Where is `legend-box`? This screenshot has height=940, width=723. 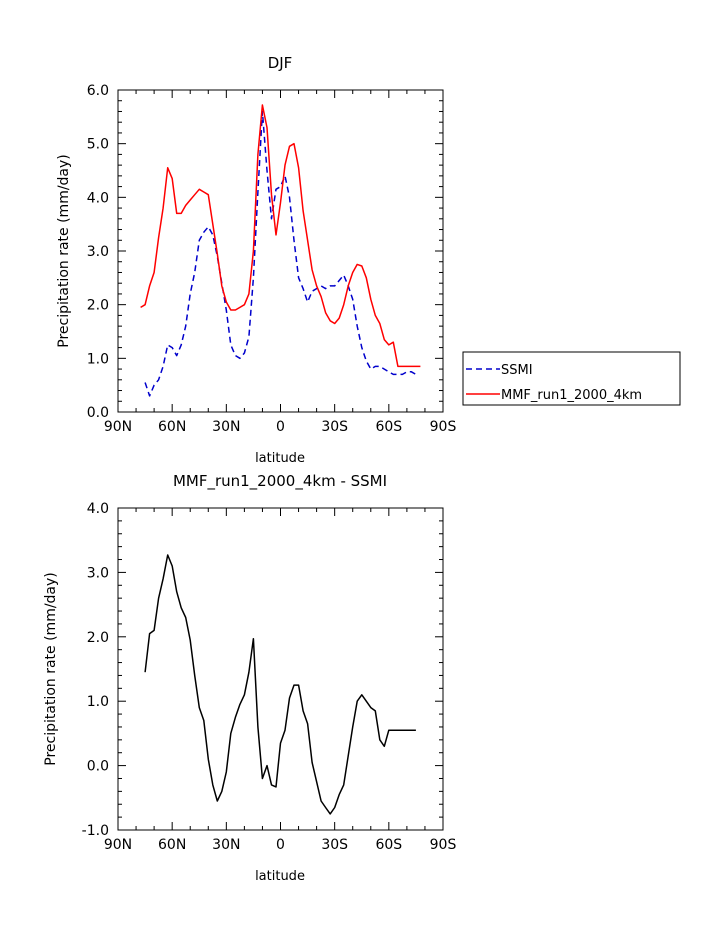 legend-box is located at coordinates (571, 378).